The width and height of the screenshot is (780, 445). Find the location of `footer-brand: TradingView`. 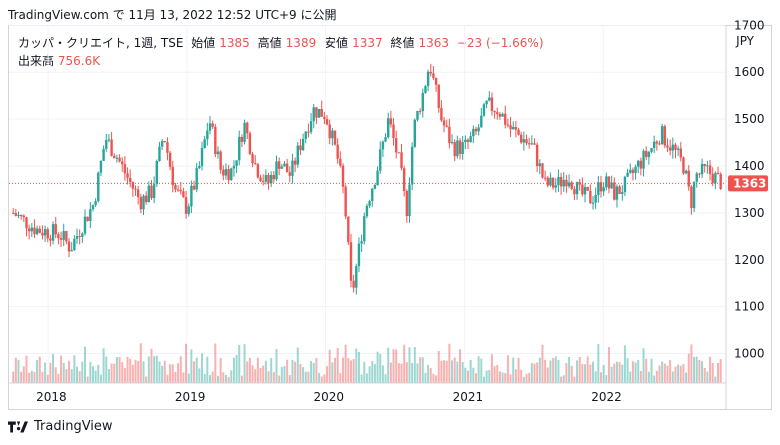

footer-brand: TradingView is located at coordinates (60, 426).